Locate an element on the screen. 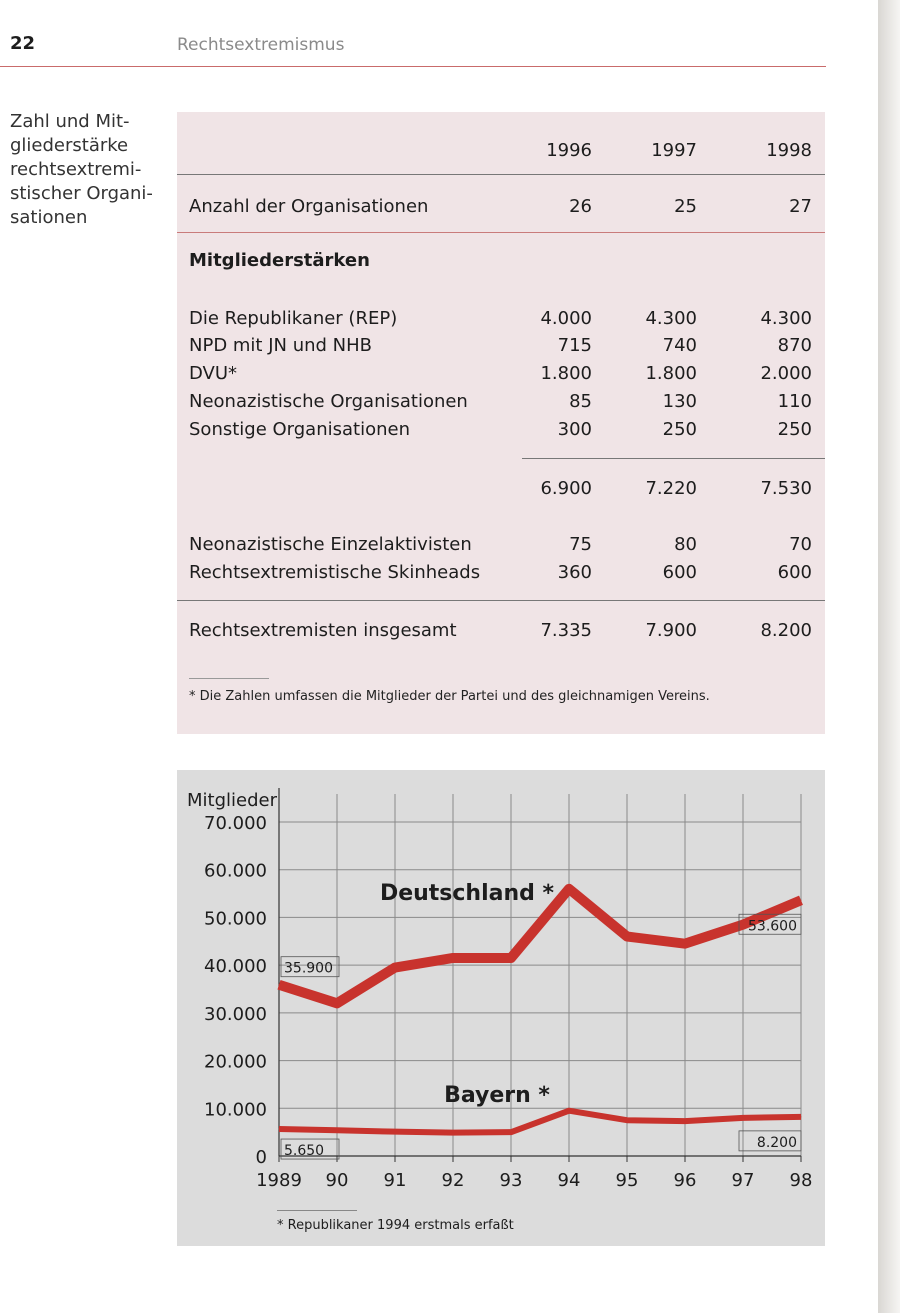 The width and height of the screenshot is (900, 1313). x-tick-label: 91 is located at coordinates (395, 1180).